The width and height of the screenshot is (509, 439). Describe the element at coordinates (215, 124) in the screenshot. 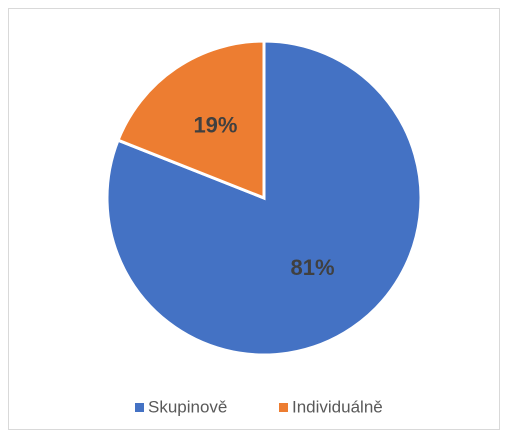

I see `data-label: 19%` at that location.